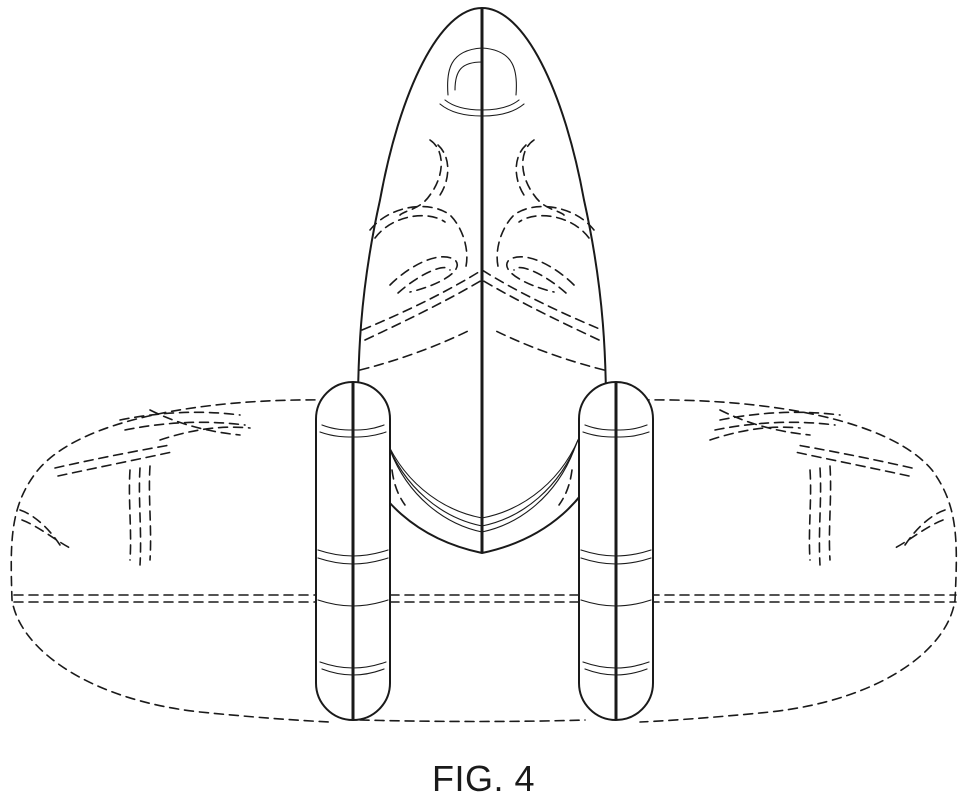 Image resolution: width=967 pixels, height=808 pixels. Describe the element at coordinates (483, 779) in the screenshot. I see `figure-caption: FIG. 4` at that location.